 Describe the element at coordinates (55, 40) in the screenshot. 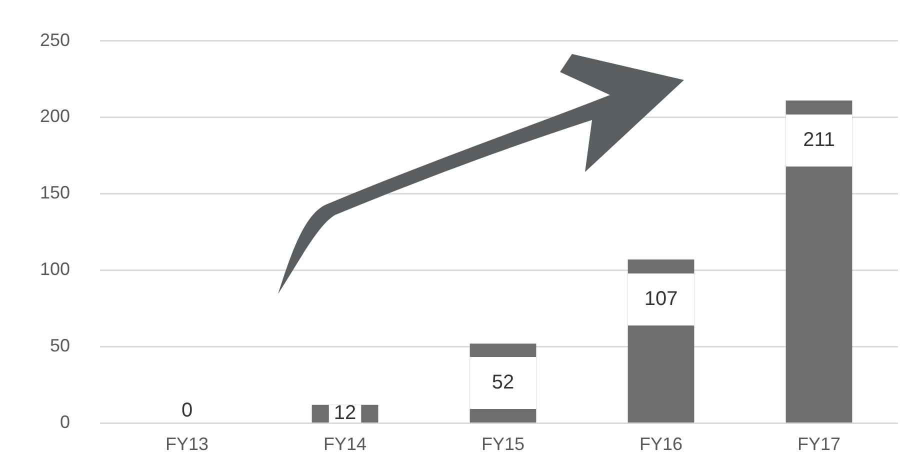

I see `y-tick-label: 250` at that location.